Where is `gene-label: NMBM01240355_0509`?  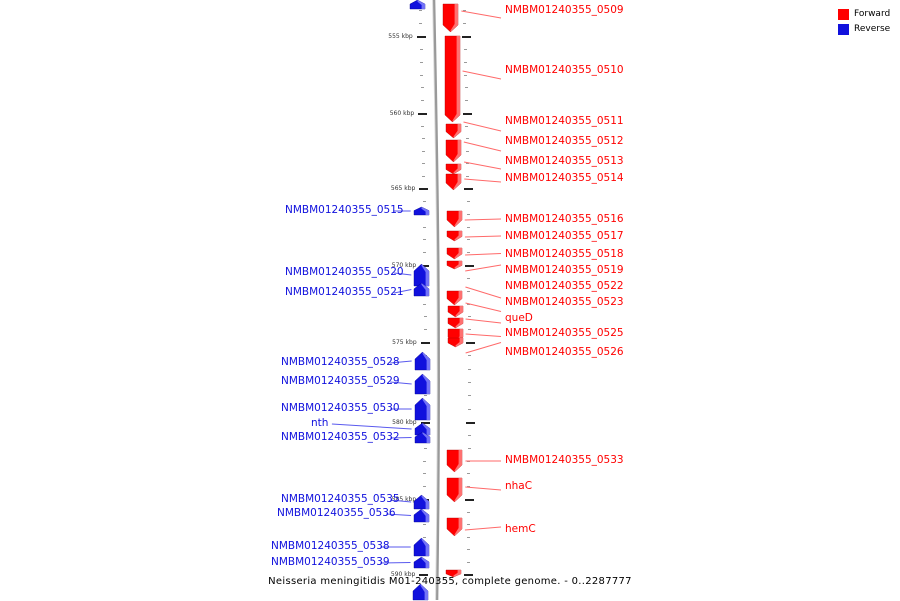 gene-label: NMBM01240355_0509 is located at coordinates (564, 10).